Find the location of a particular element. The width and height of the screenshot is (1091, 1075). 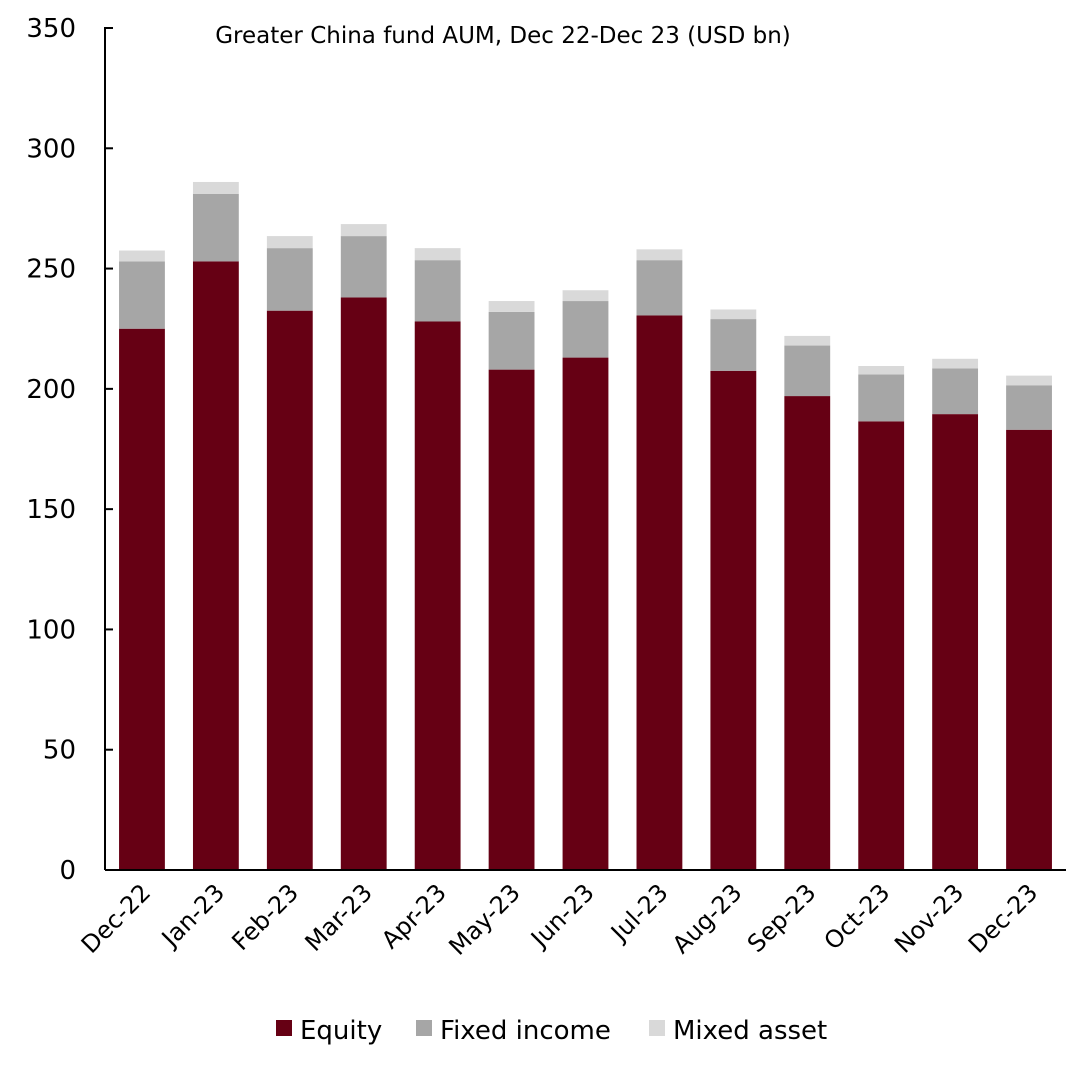

y-tick-label-50: 50 is located at coordinates (59, 751).